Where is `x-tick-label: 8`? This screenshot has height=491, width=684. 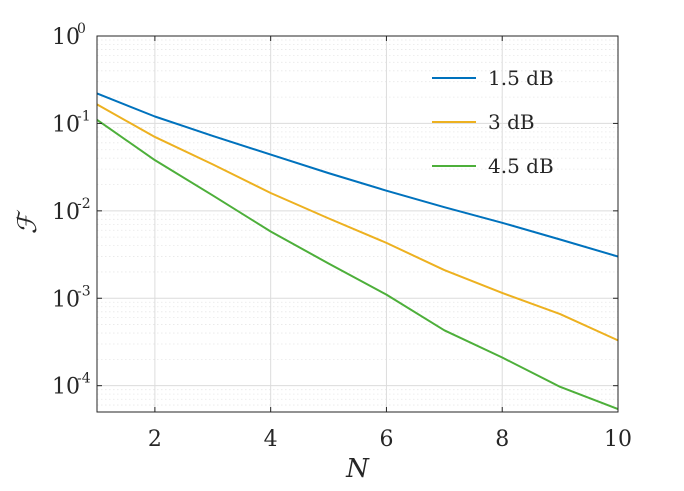 x-tick-label: 8 is located at coordinates (502, 439).